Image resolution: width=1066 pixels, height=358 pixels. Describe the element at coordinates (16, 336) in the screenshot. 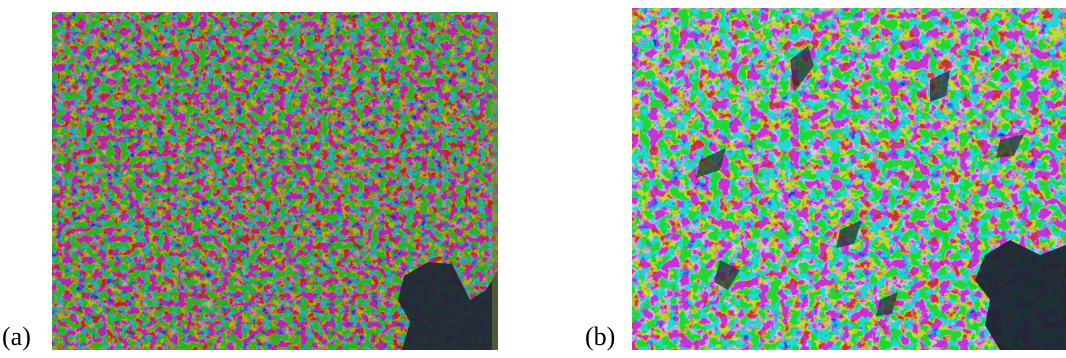

I see `panel-label: (a)` at that location.